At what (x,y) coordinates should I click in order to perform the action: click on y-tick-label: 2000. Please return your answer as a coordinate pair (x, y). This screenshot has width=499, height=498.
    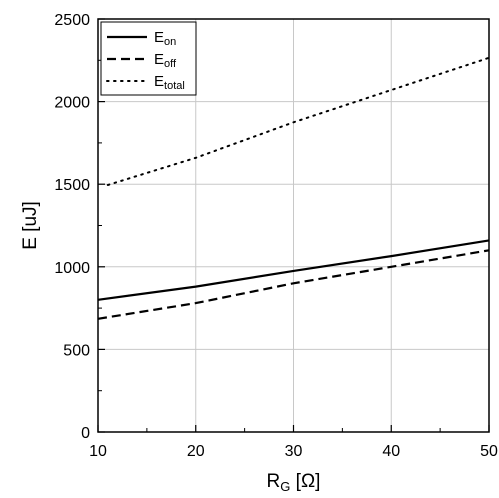
    Looking at the image, I should click on (72, 103).